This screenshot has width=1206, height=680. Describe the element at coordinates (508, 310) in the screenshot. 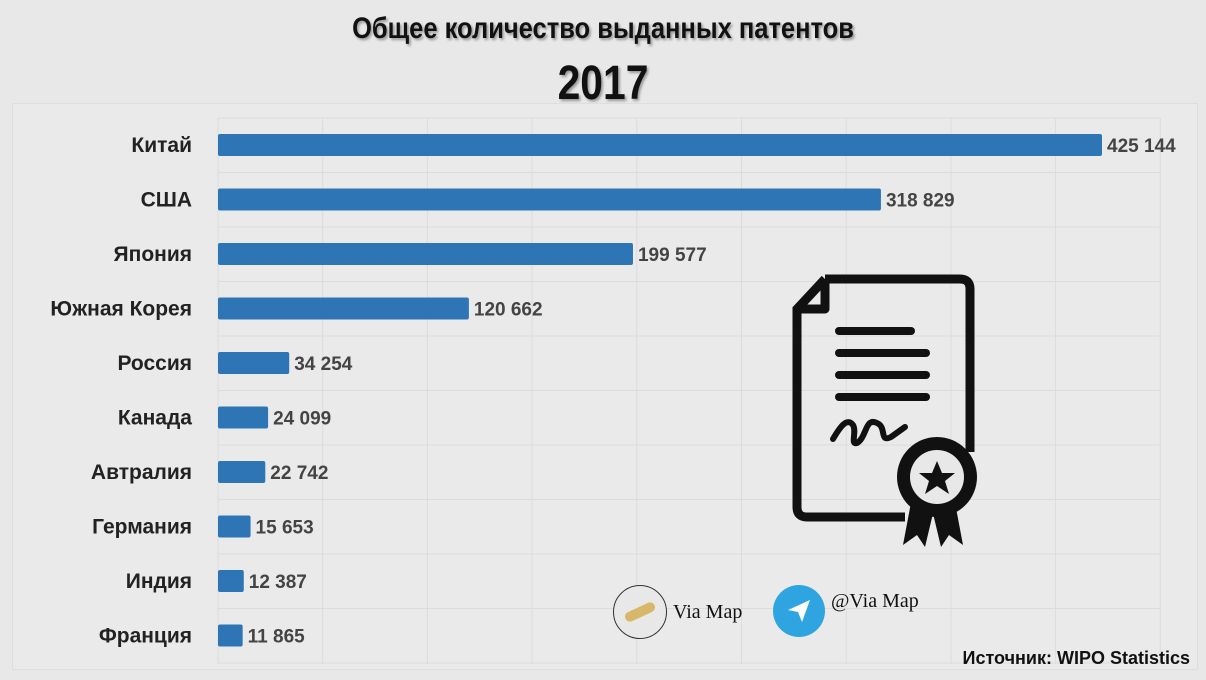

I see `value-label: 120 662` at that location.